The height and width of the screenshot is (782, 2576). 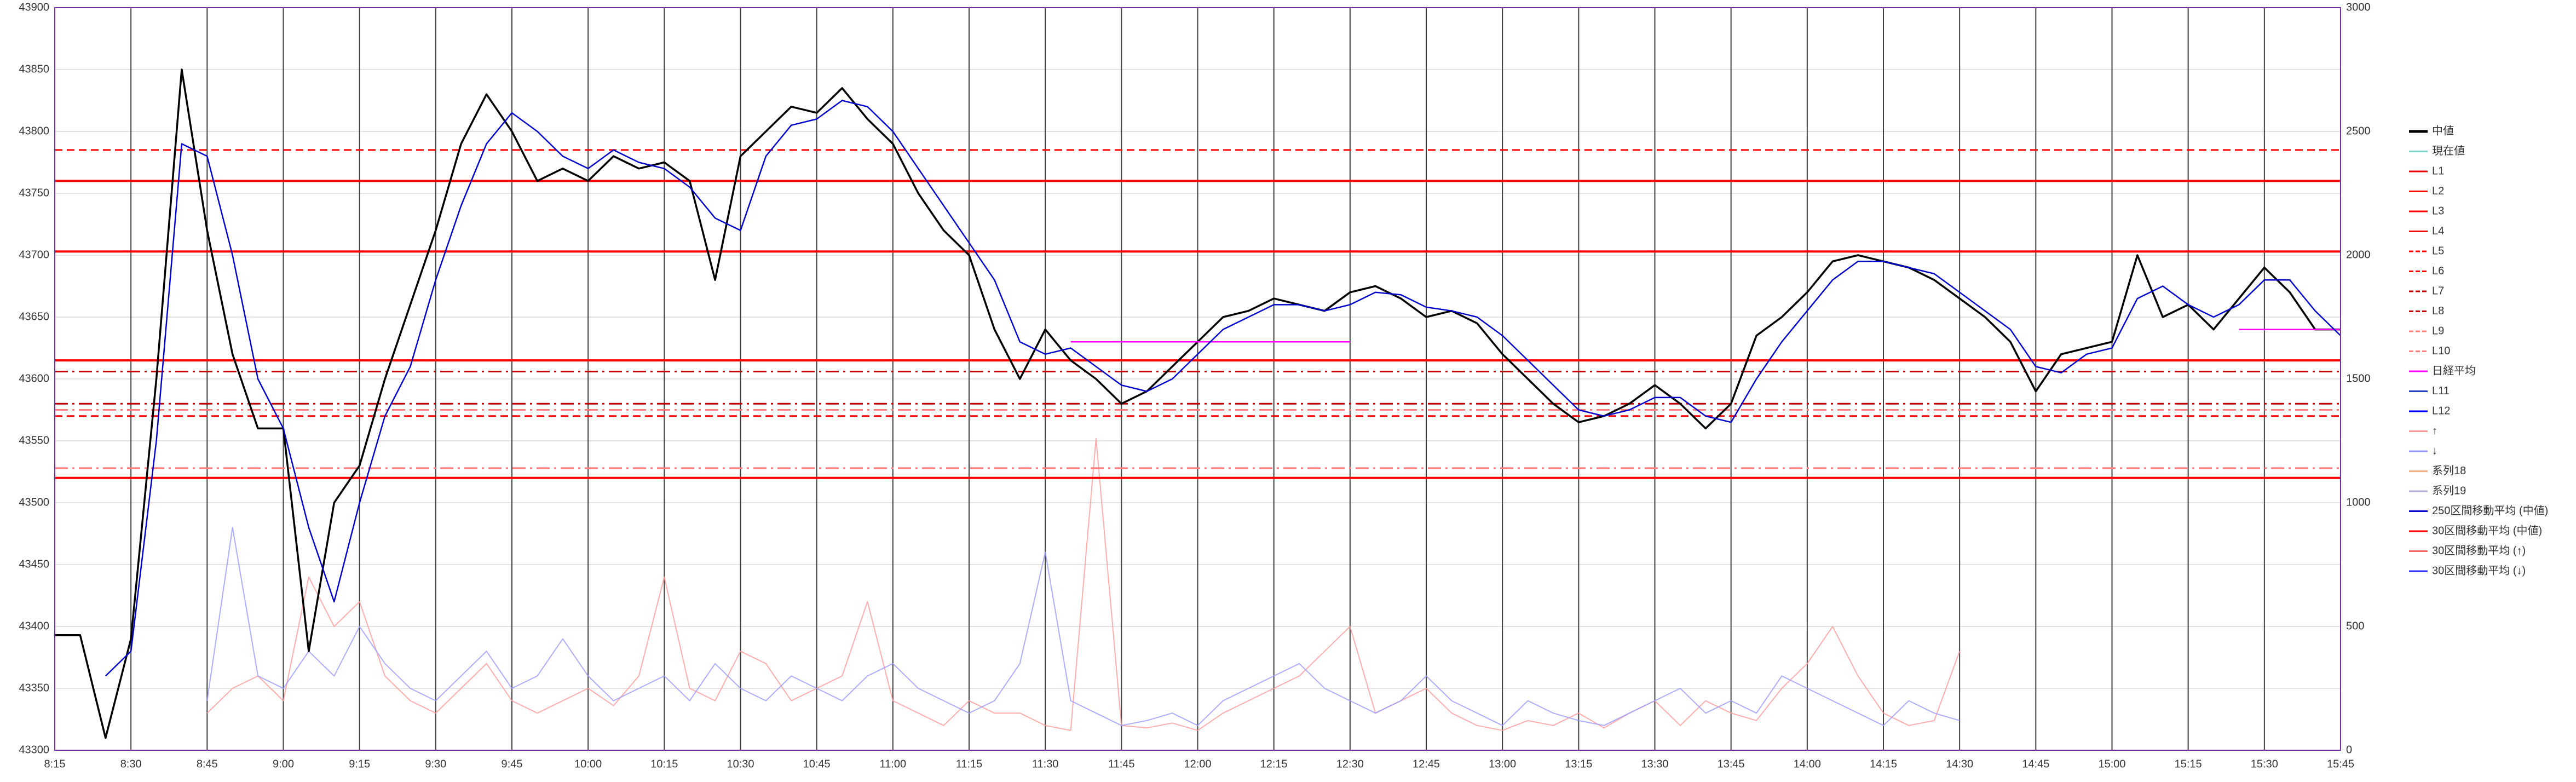 I want to click on y-tick-label: 43500, so click(x=34, y=502).